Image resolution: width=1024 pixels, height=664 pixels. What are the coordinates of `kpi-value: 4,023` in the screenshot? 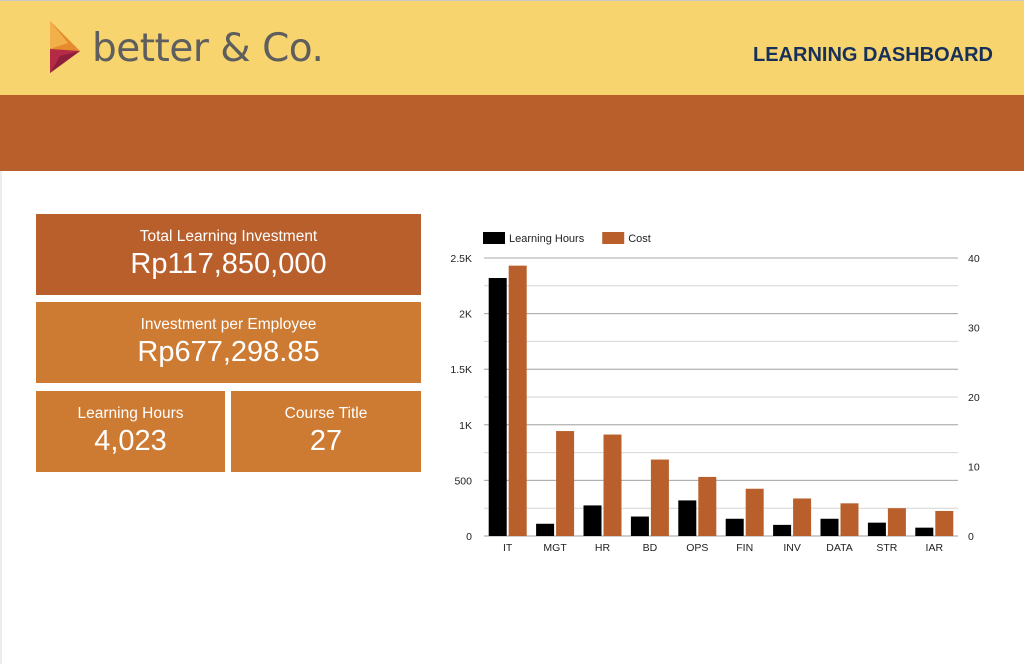 It's located at (130, 441).